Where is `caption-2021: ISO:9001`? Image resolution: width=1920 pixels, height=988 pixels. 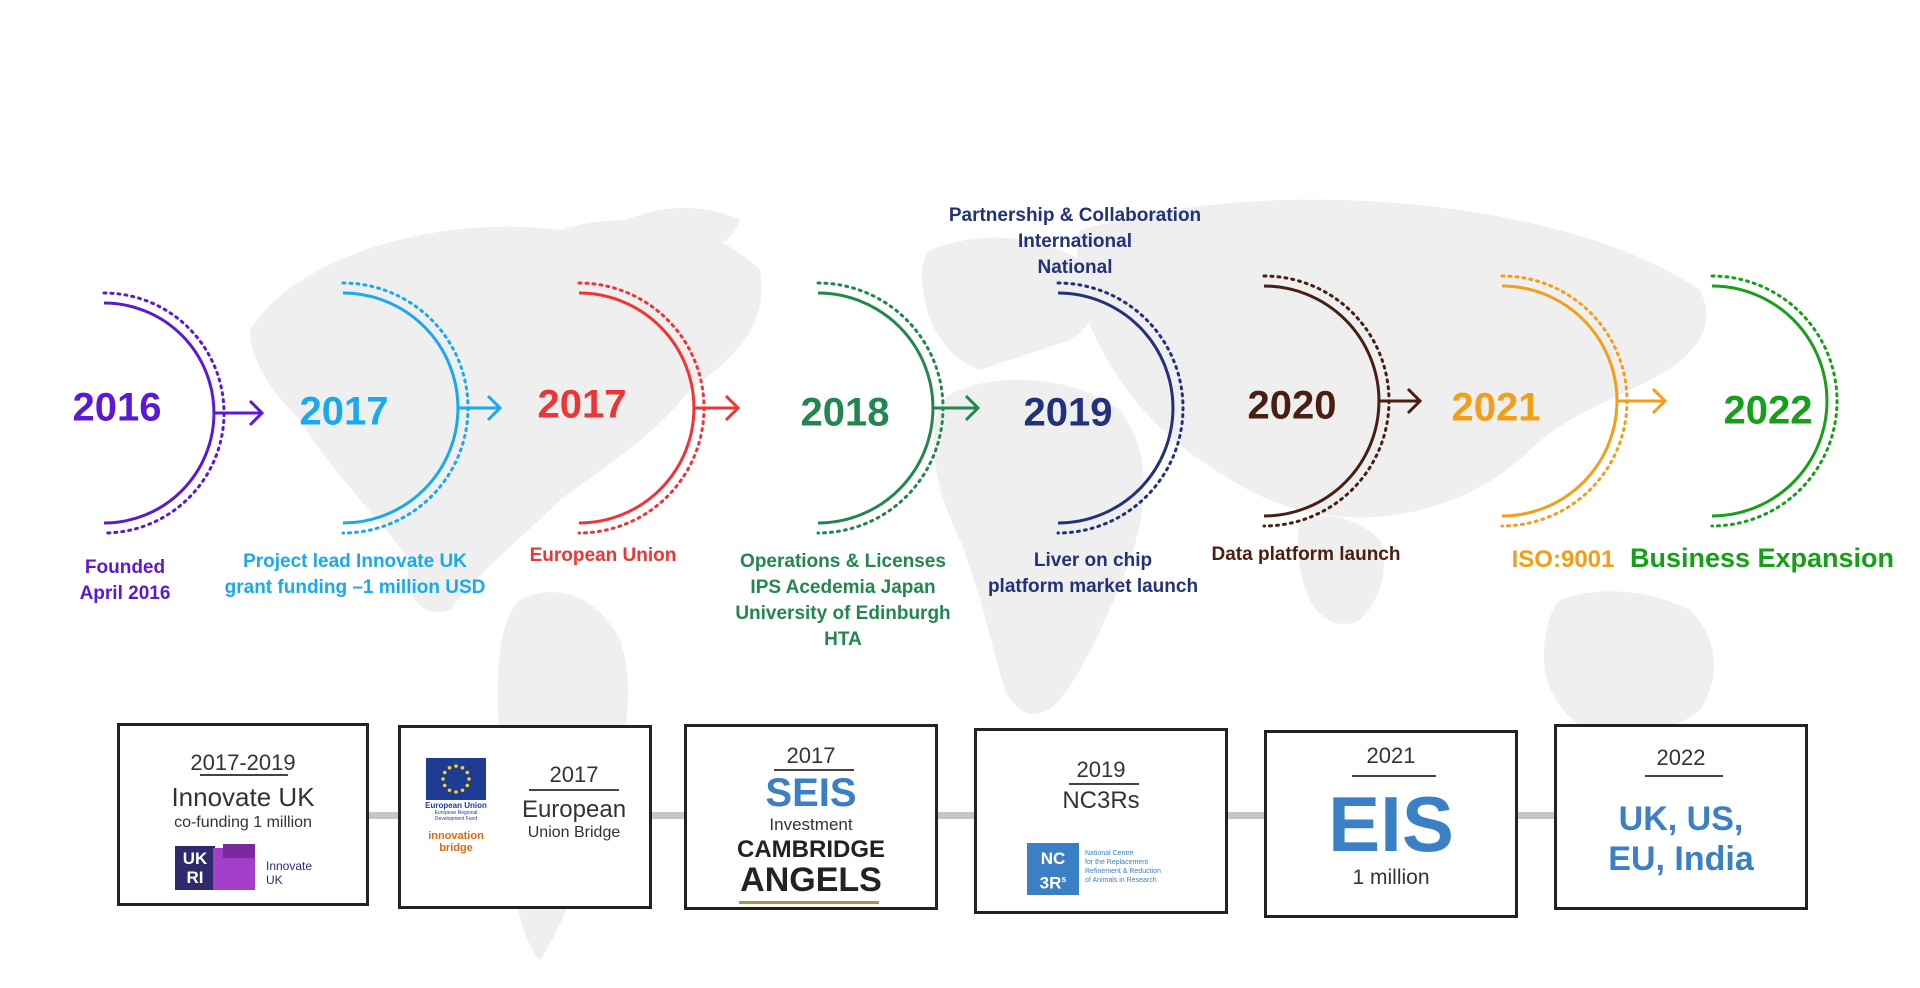 caption-2021: ISO:9001 is located at coordinates (1563, 560).